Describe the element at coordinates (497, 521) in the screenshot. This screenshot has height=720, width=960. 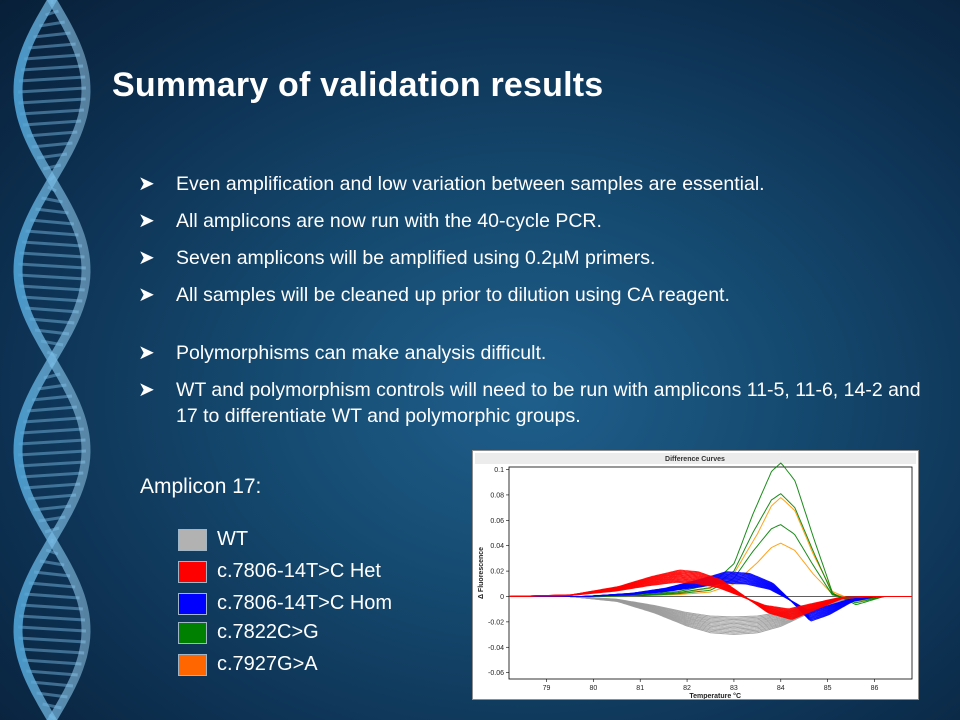
I see `y-tick-label: 0.06` at that location.